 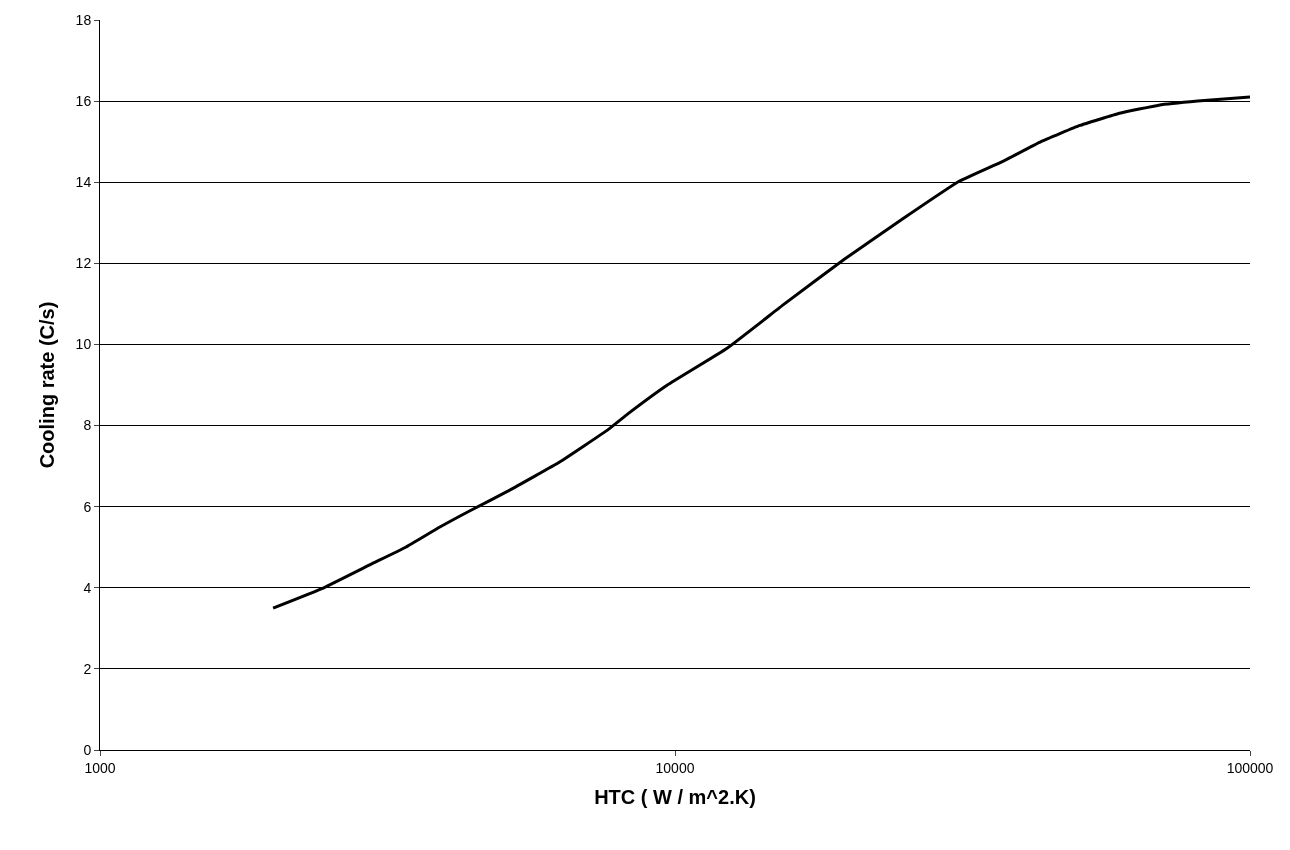 What do you see at coordinates (83, 263) in the screenshot?
I see `y-tick-label: 12` at bounding box center [83, 263].